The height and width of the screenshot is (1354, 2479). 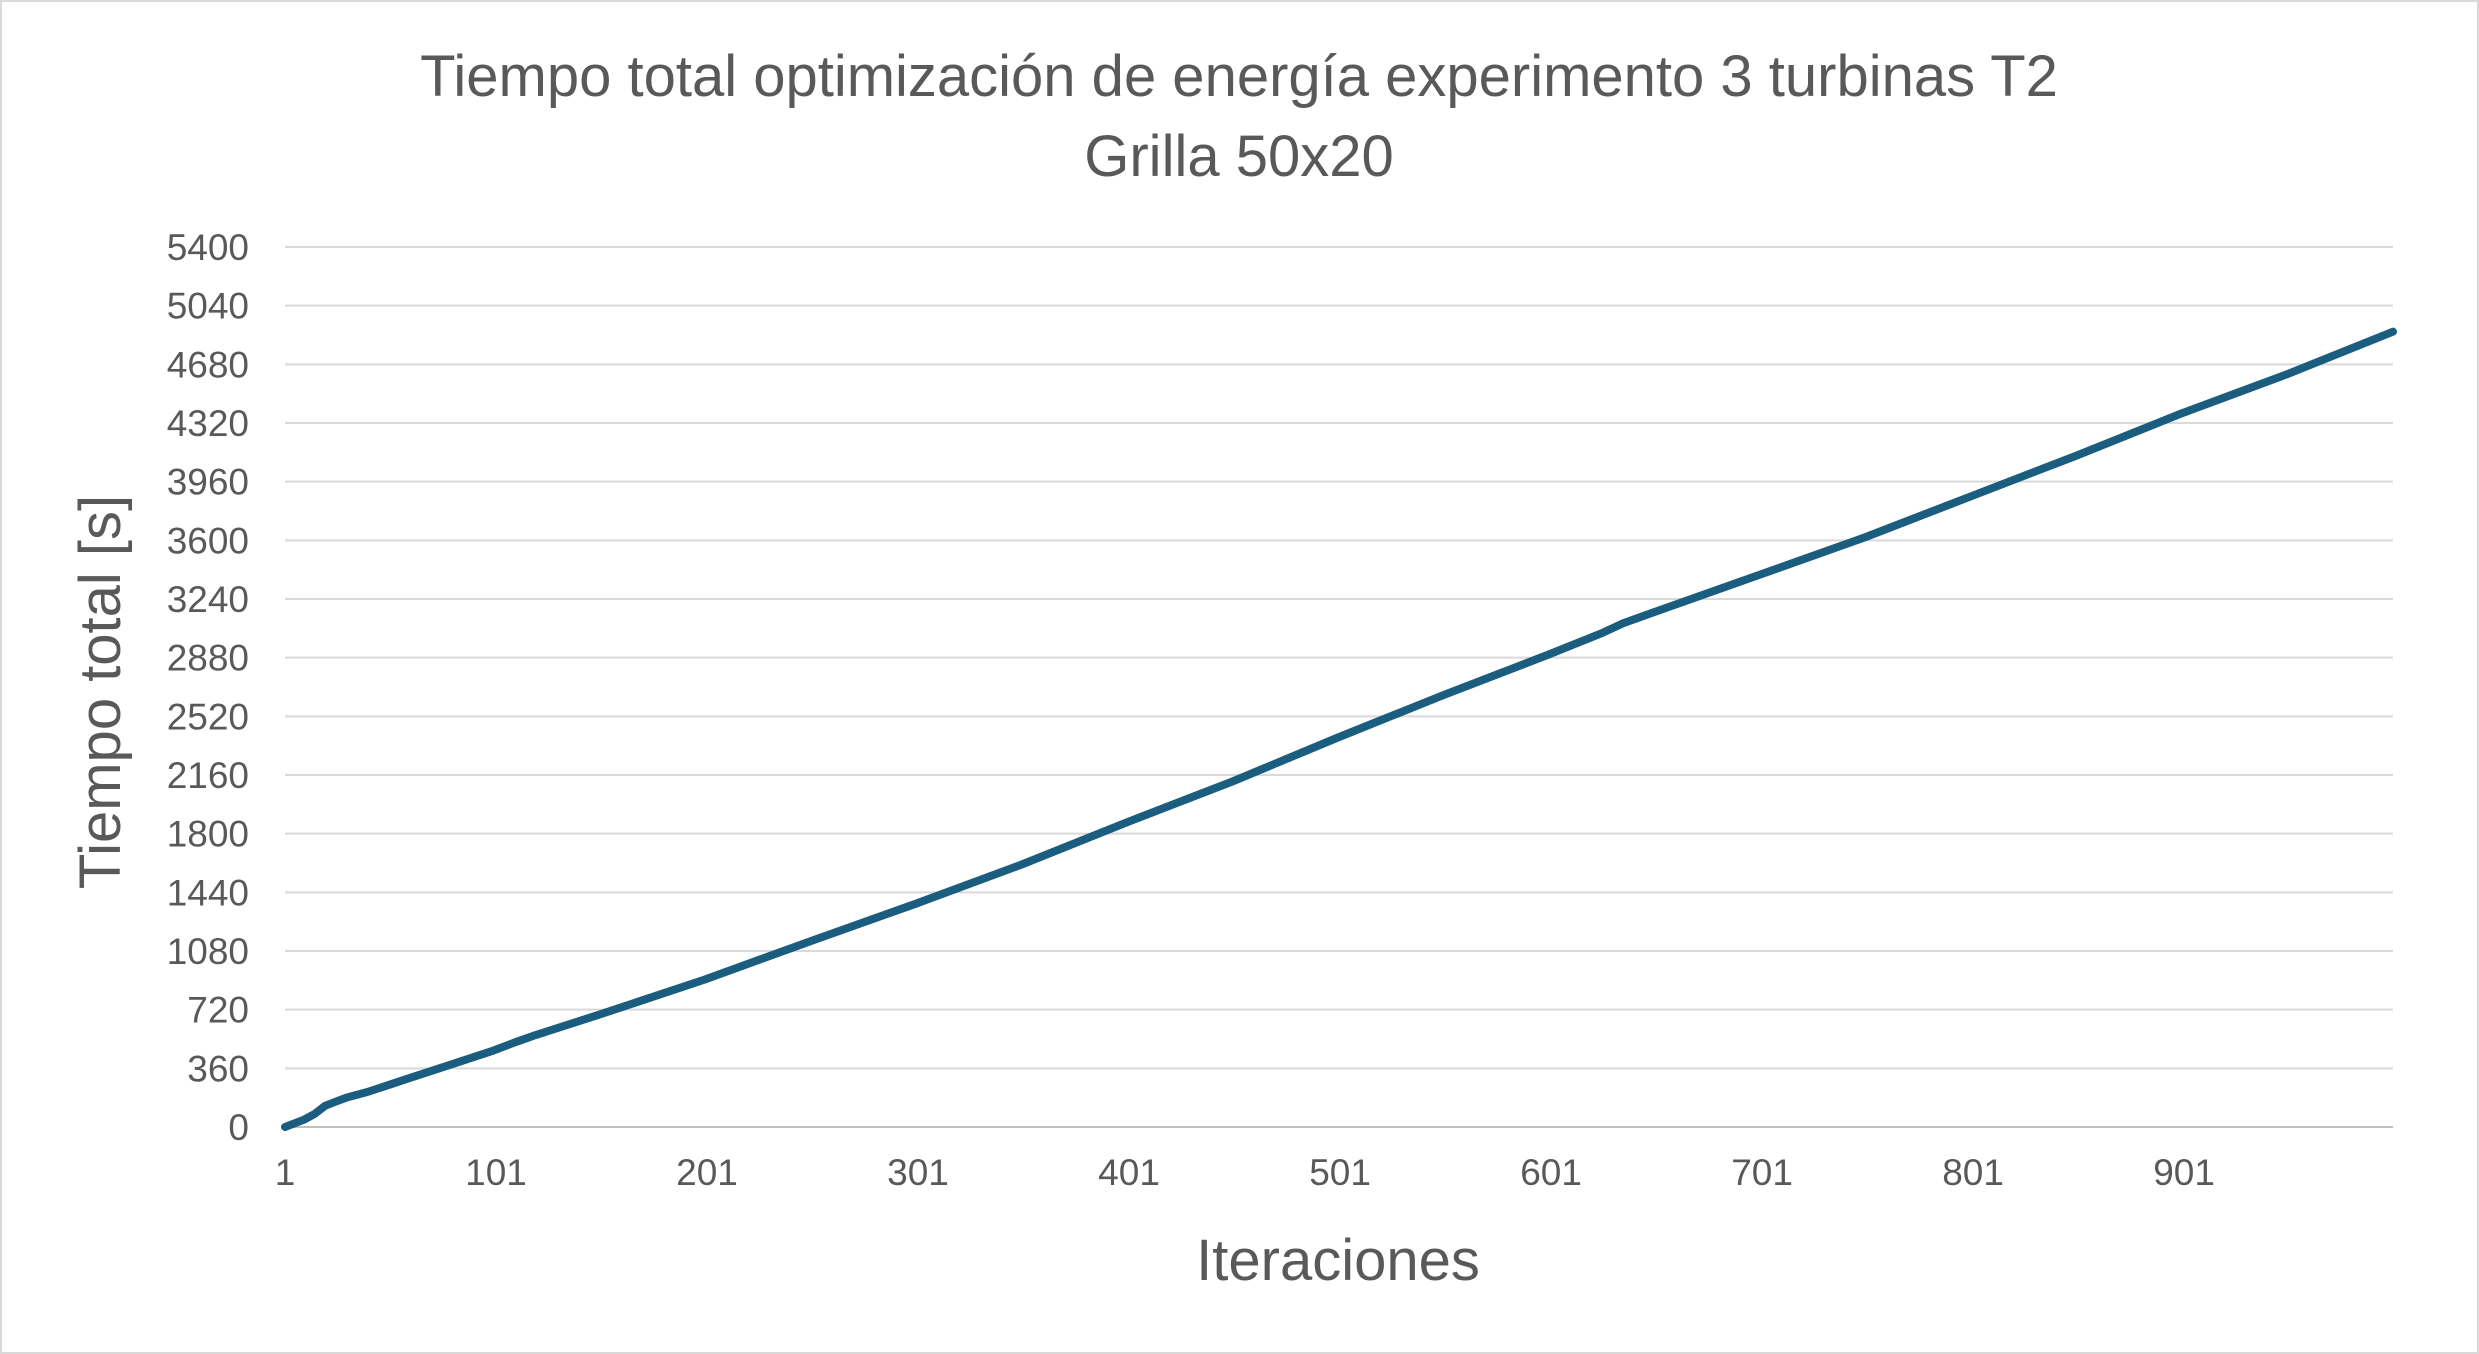 What do you see at coordinates (208, 423) in the screenshot?
I see `y-tick-label: 4320` at bounding box center [208, 423].